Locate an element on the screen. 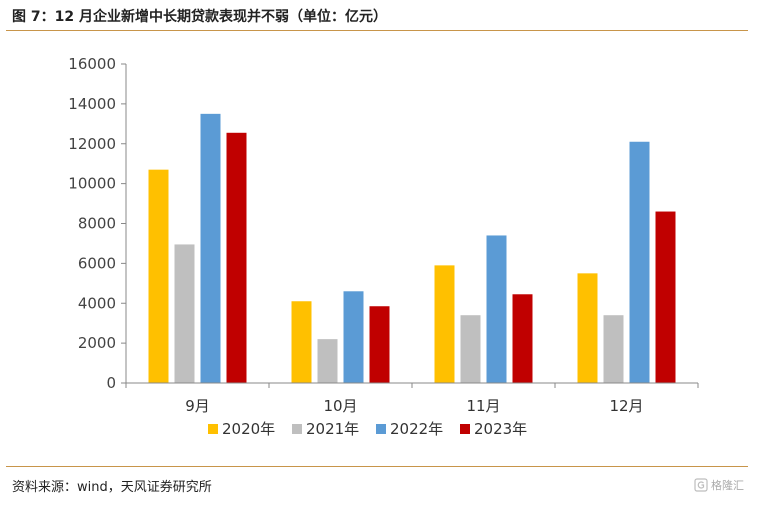 Image resolution: width=762 pixels, height=507 pixels. bar-2023年-9月 is located at coordinates (236, 257).